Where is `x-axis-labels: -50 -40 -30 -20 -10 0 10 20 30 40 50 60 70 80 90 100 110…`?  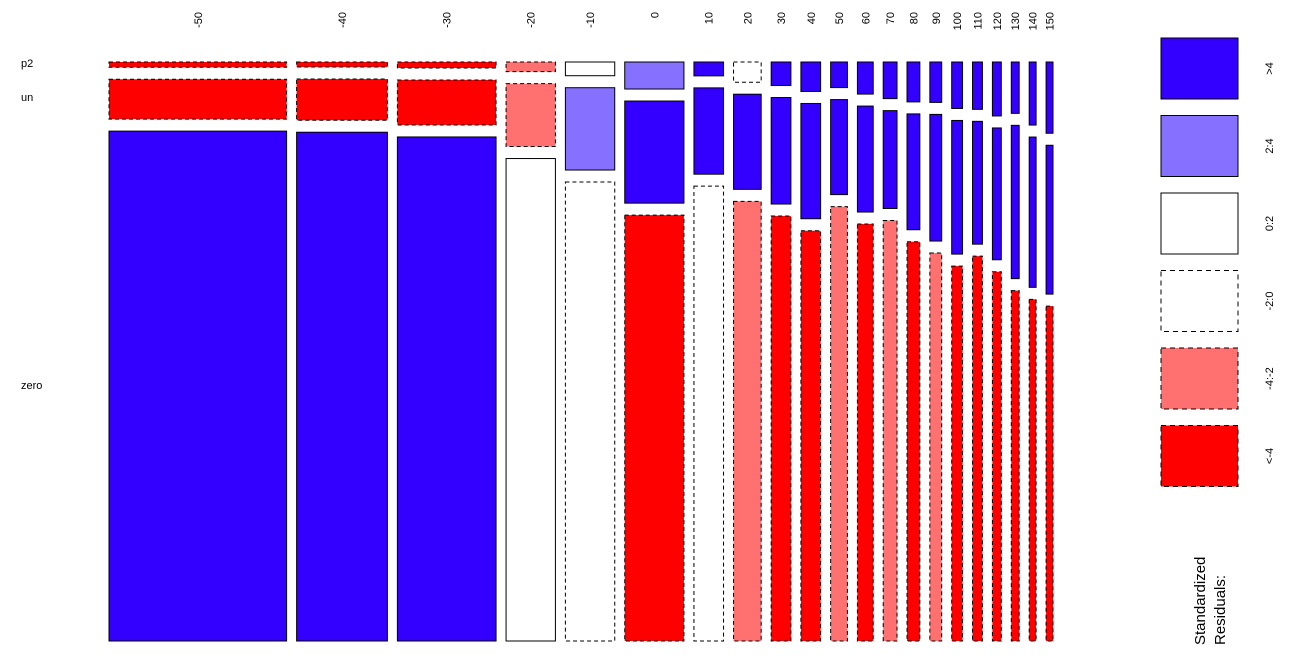 x-axis-labels: -50 -40 -30 -20 -10 0 10 20 30 40 50 60 70 80 90 100 110… is located at coordinates (625, 21).